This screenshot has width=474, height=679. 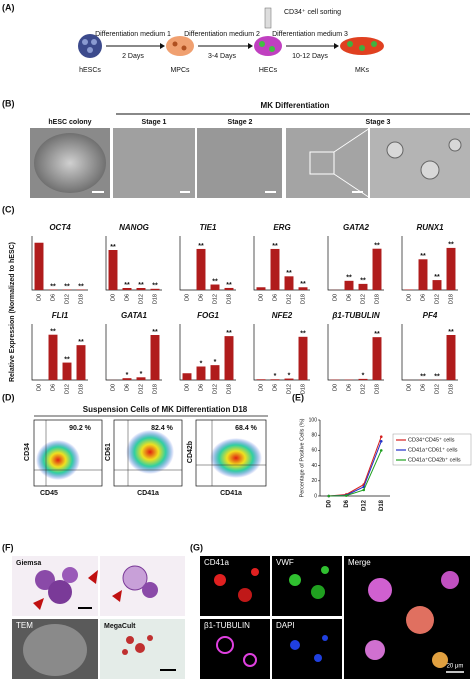 What do you see at coordinates (69, 122) in the screenshot?
I see `image-label: hESC colony` at bounding box center [69, 122].